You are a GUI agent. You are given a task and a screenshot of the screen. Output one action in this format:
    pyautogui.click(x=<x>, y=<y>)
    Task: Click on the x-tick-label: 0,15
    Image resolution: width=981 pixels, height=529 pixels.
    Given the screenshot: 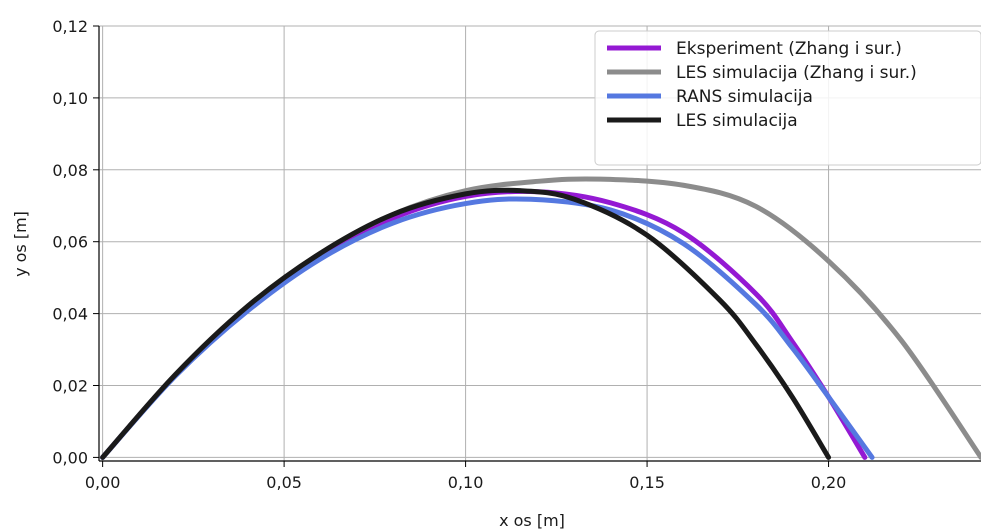 What is the action you would take?
    pyautogui.click(x=647, y=482)
    